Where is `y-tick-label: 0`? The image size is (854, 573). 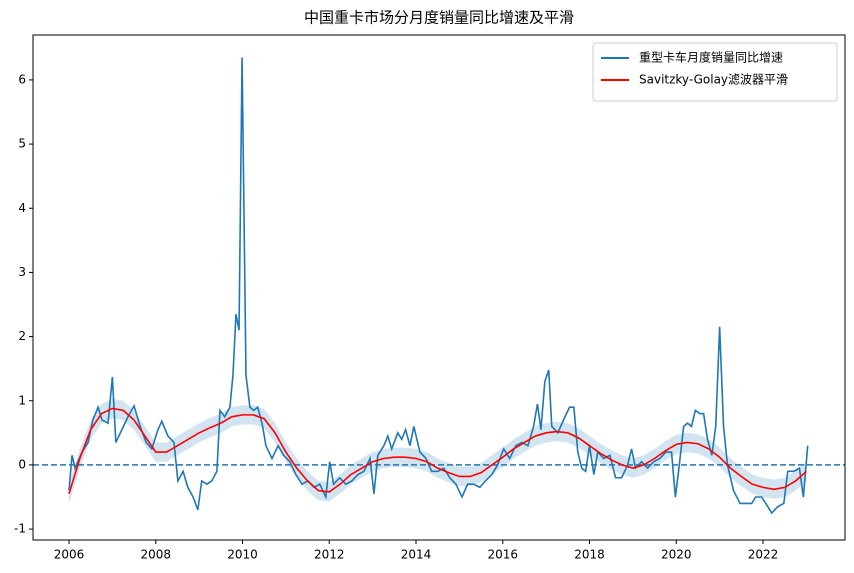 y-tick-label: 0 is located at coordinates (22, 464).